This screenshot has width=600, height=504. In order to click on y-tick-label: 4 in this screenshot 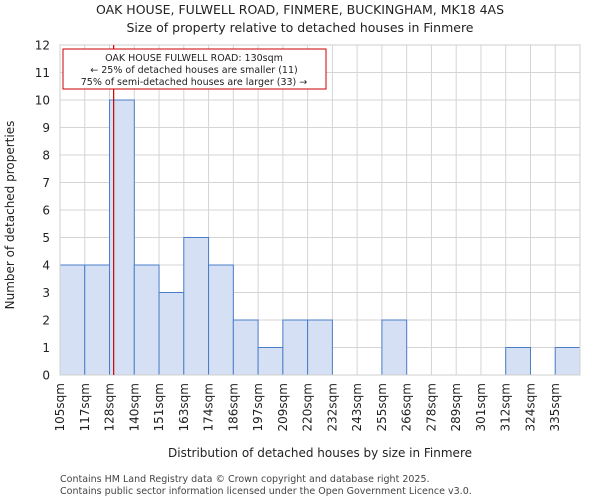, I will do `click(46, 266)`.